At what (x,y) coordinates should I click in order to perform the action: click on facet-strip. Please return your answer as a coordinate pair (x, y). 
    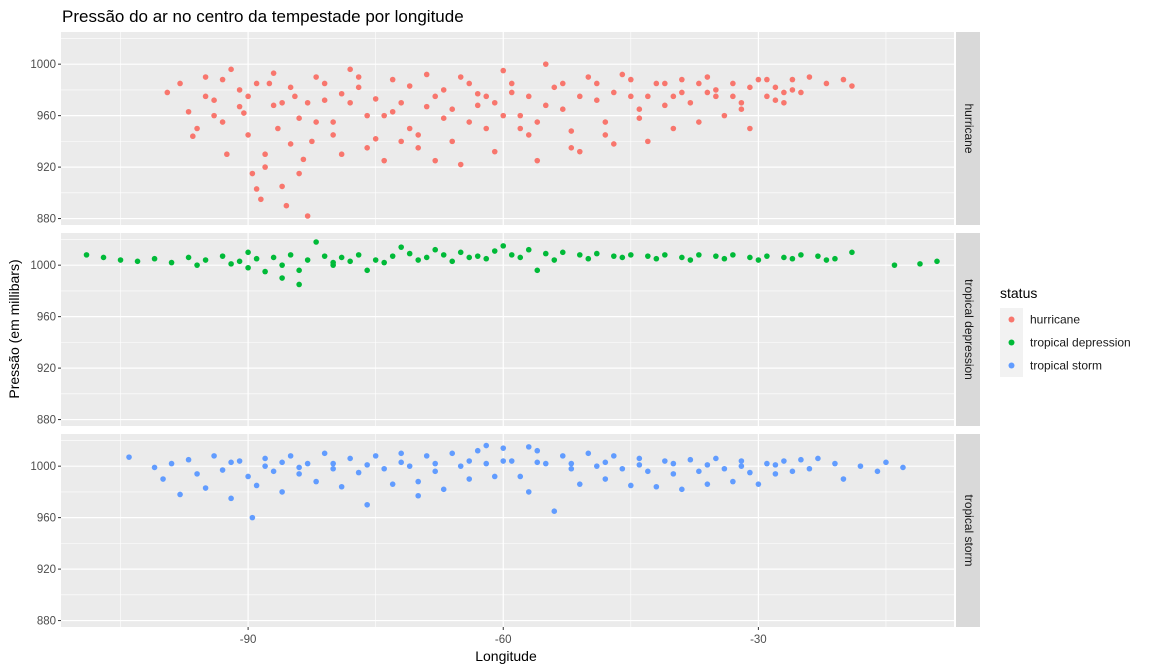
    Looking at the image, I should click on (968, 128).